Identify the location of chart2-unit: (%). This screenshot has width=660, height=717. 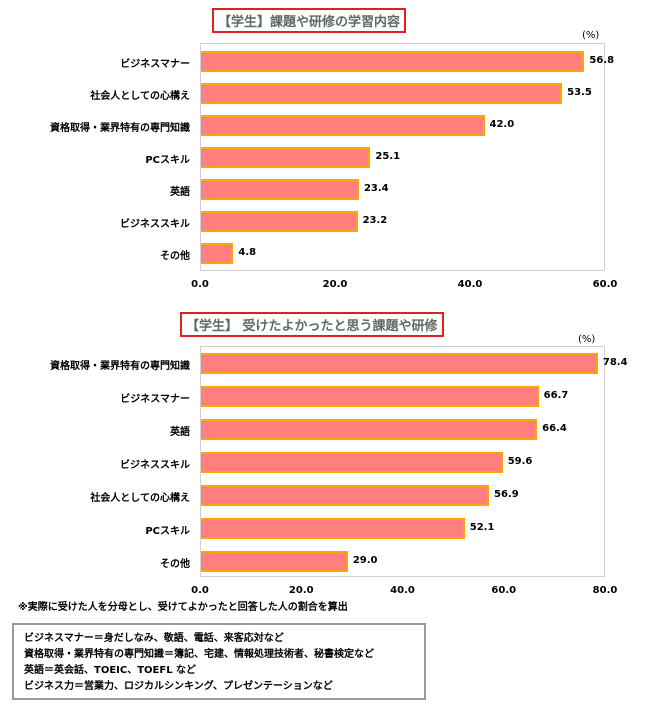
(587, 339).